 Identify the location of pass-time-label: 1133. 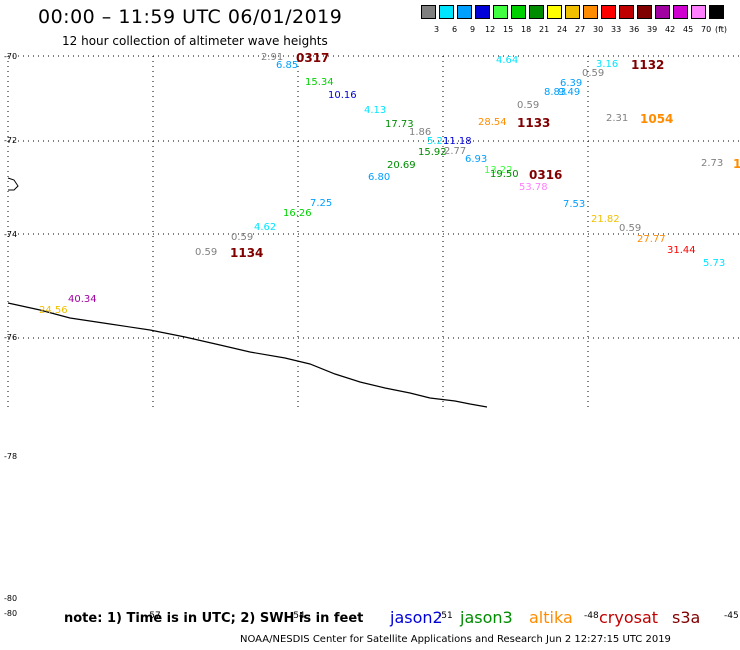
(534, 123).